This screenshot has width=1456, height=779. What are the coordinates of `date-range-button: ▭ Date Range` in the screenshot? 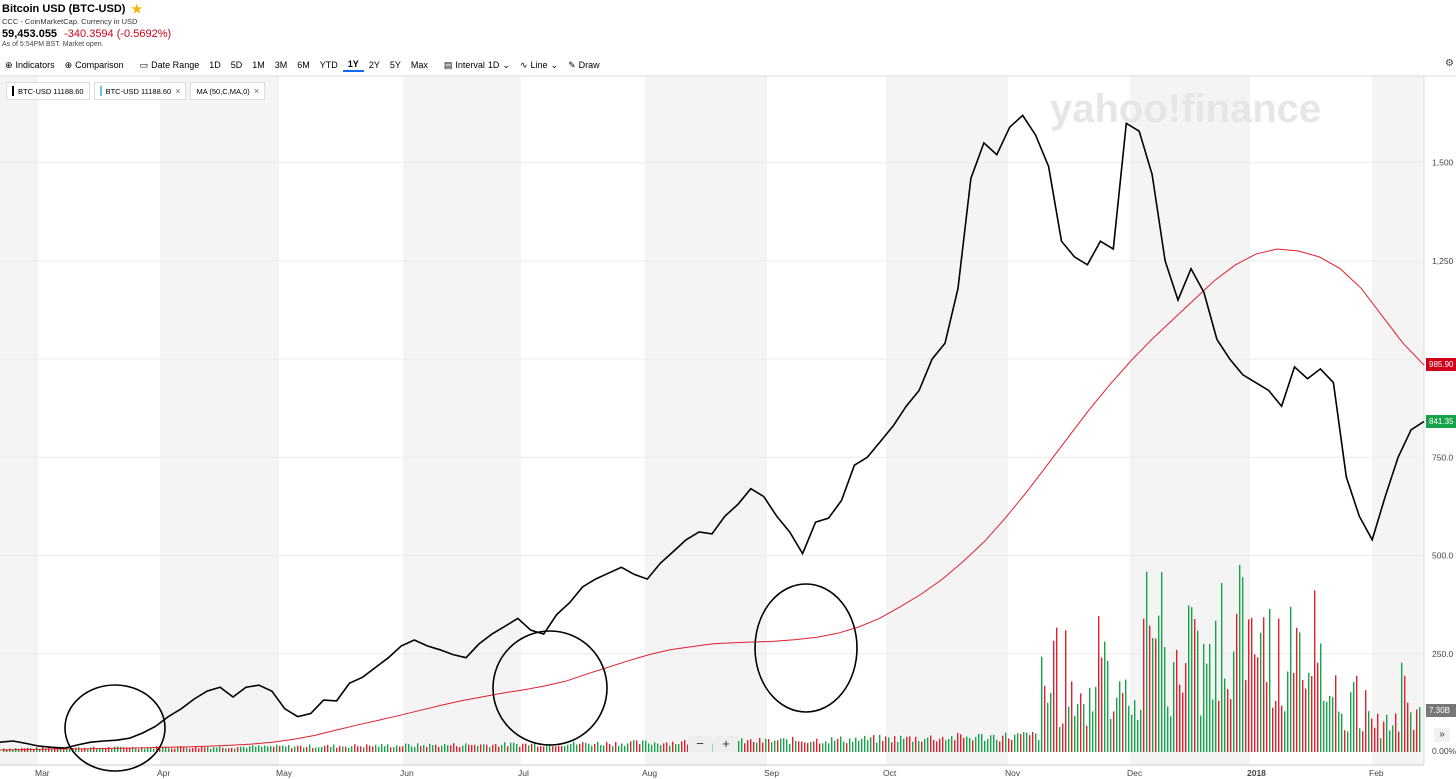 It's located at (170, 65).